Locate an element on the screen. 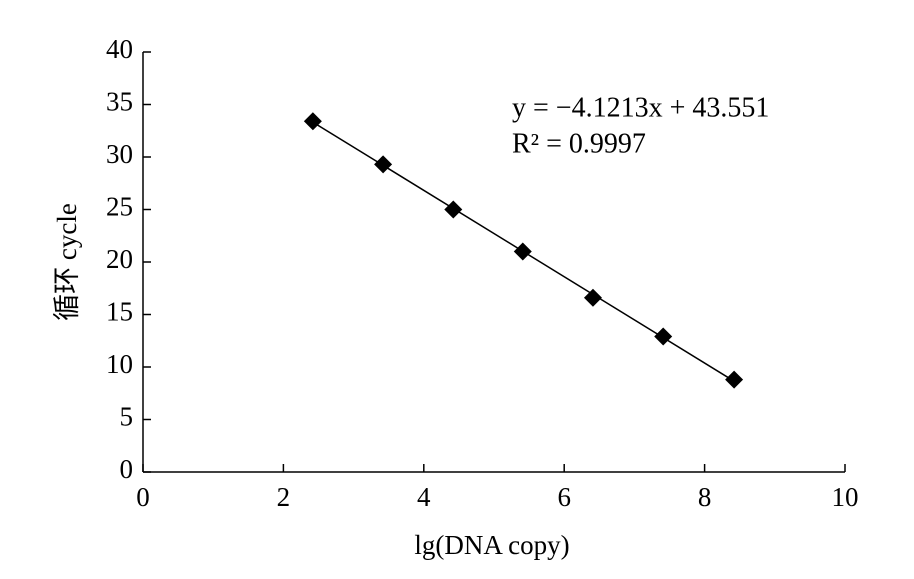 This screenshot has width=914, height=579. y-tick-label: 40 is located at coordinates (119, 49).